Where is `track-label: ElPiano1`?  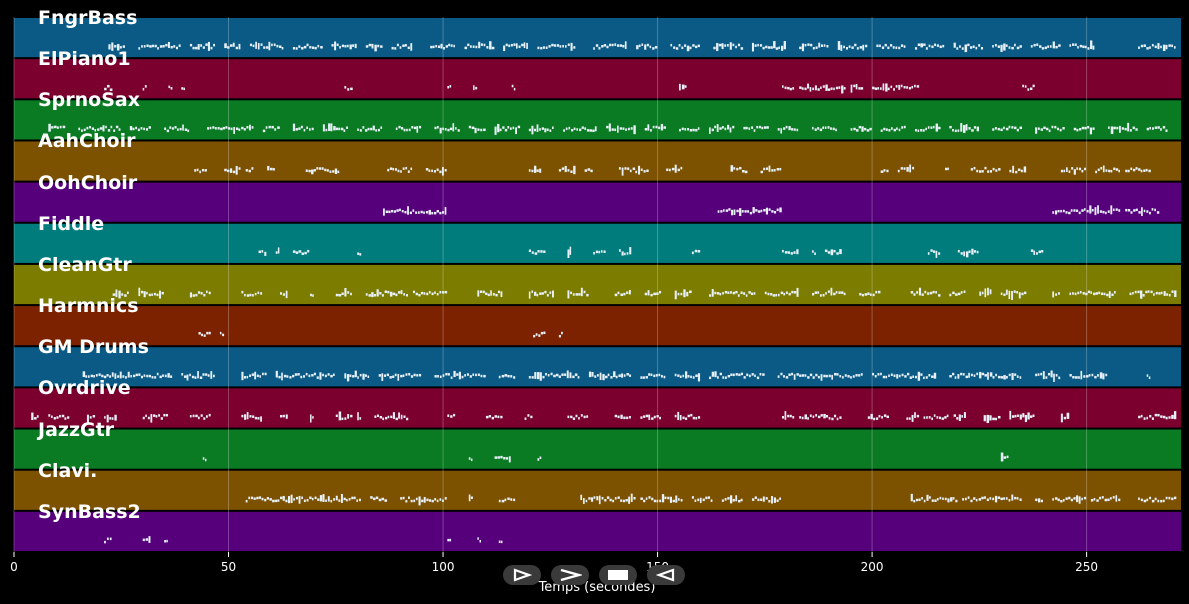 track-label: ElPiano1 is located at coordinates (84, 59).